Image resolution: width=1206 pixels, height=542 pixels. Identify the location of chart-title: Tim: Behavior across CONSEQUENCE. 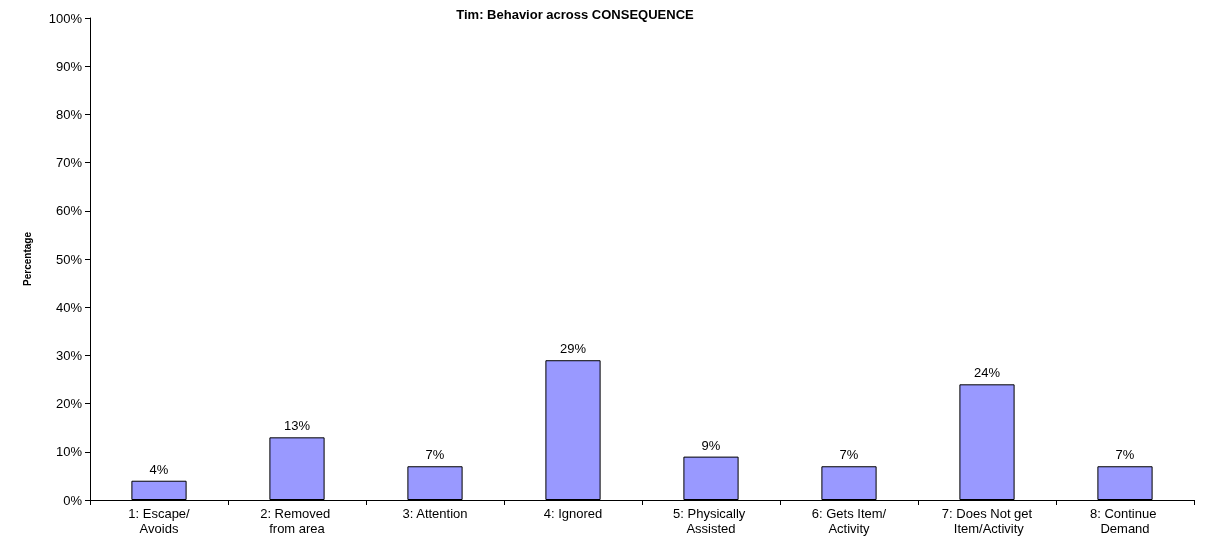
(575, 14).